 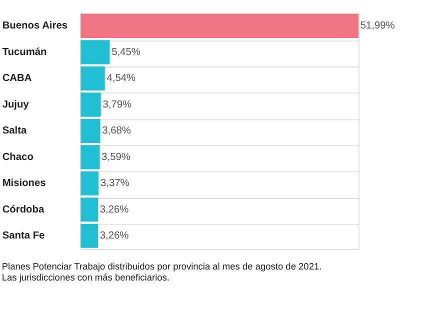 What do you see at coordinates (126, 52) in the screenshot?
I see `data-label: 5,45%` at bounding box center [126, 52].